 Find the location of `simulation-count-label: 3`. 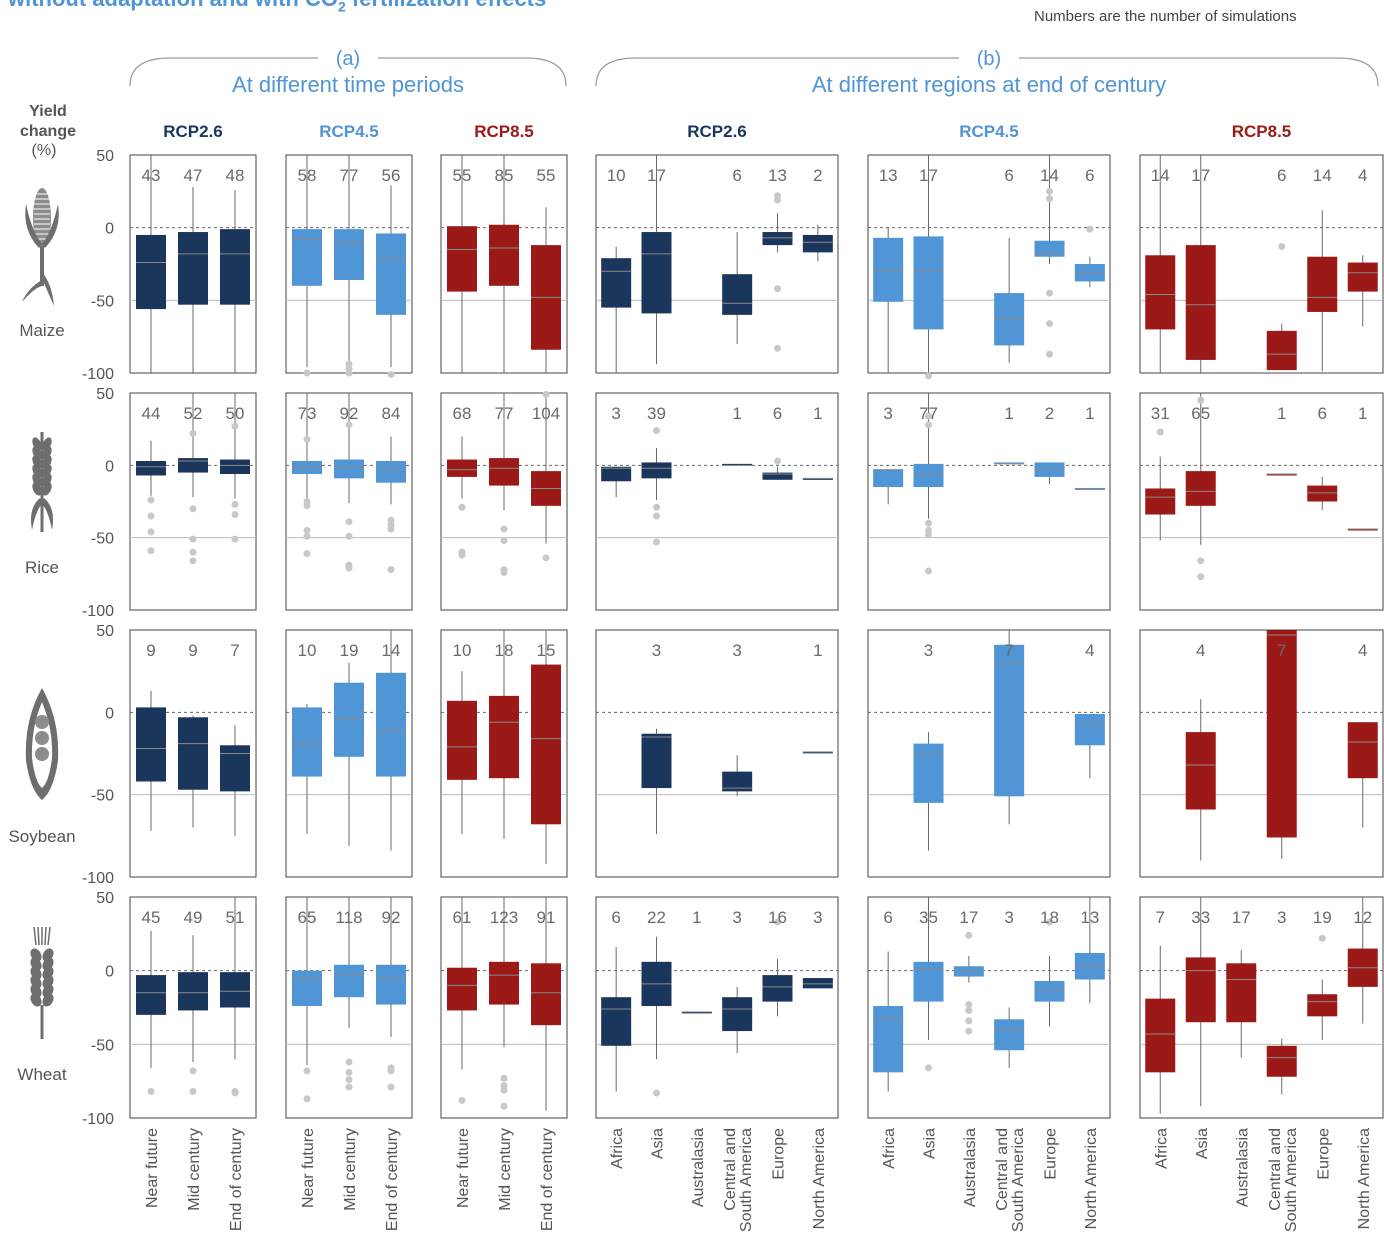

simulation-count-label: 3 is located at coordinates (736, 917).